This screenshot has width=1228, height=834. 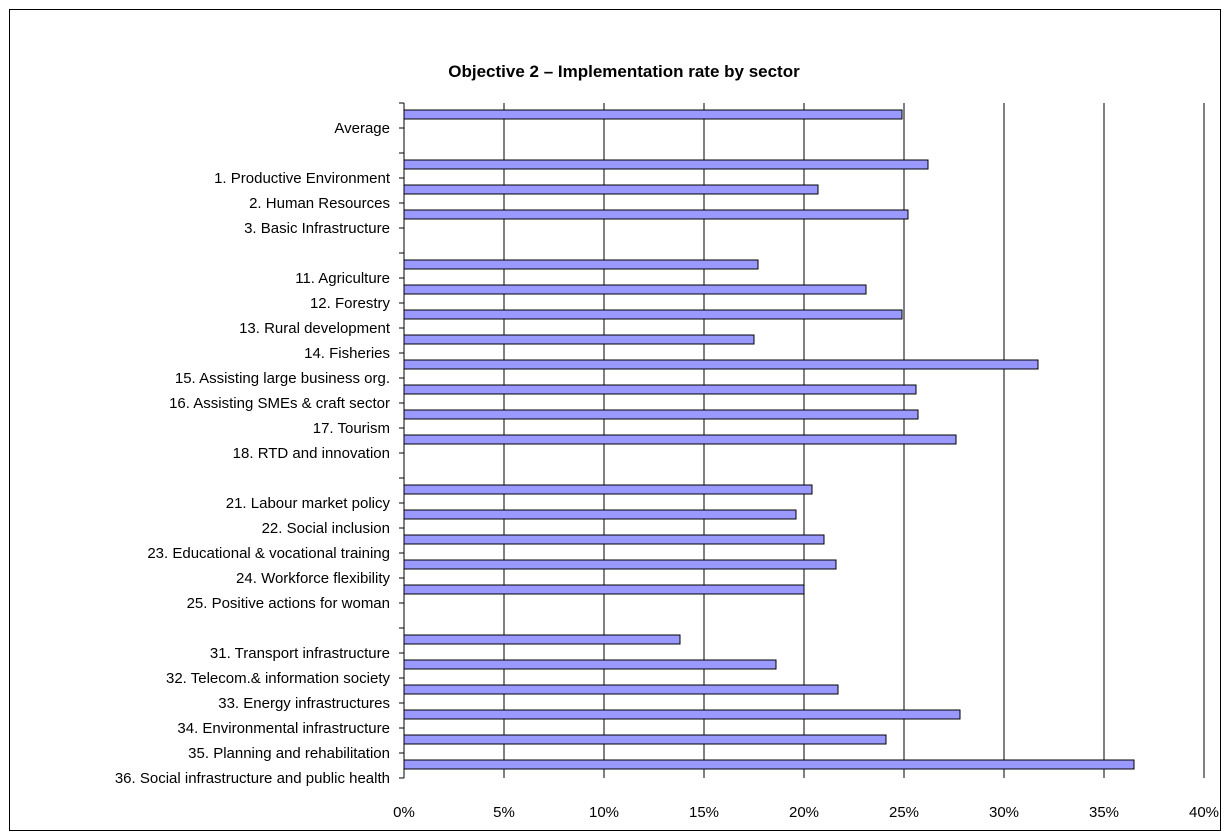 I want to click on category-label: 25. Positive actions for woman, so click(x=288, y=603).